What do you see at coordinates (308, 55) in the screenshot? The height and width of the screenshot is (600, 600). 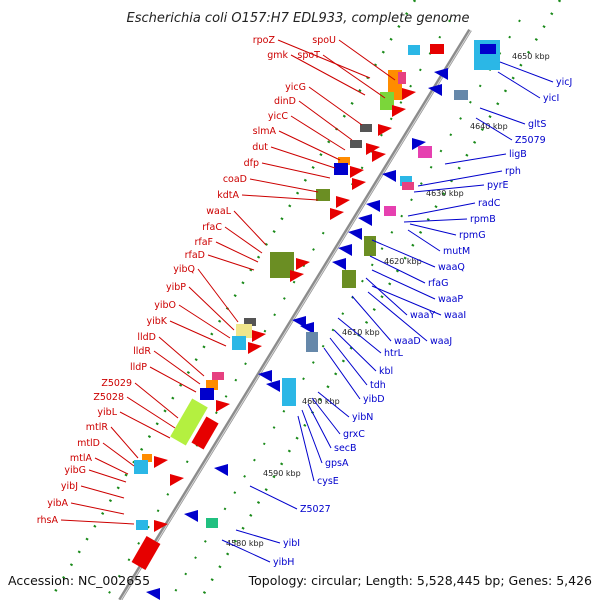 I see `gene-label: spoT` at bounding box center [308, 55].